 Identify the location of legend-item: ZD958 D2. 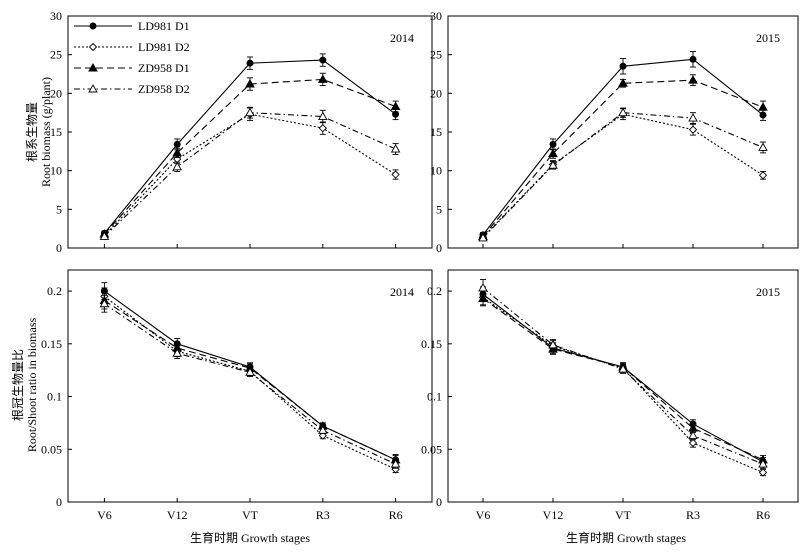
(132, 89).